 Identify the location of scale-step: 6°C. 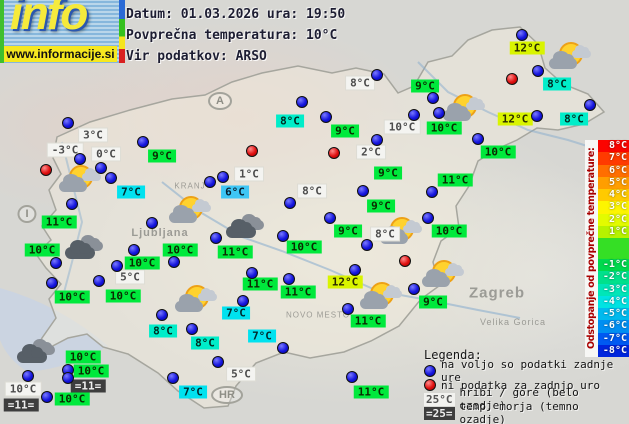
(613, 170).